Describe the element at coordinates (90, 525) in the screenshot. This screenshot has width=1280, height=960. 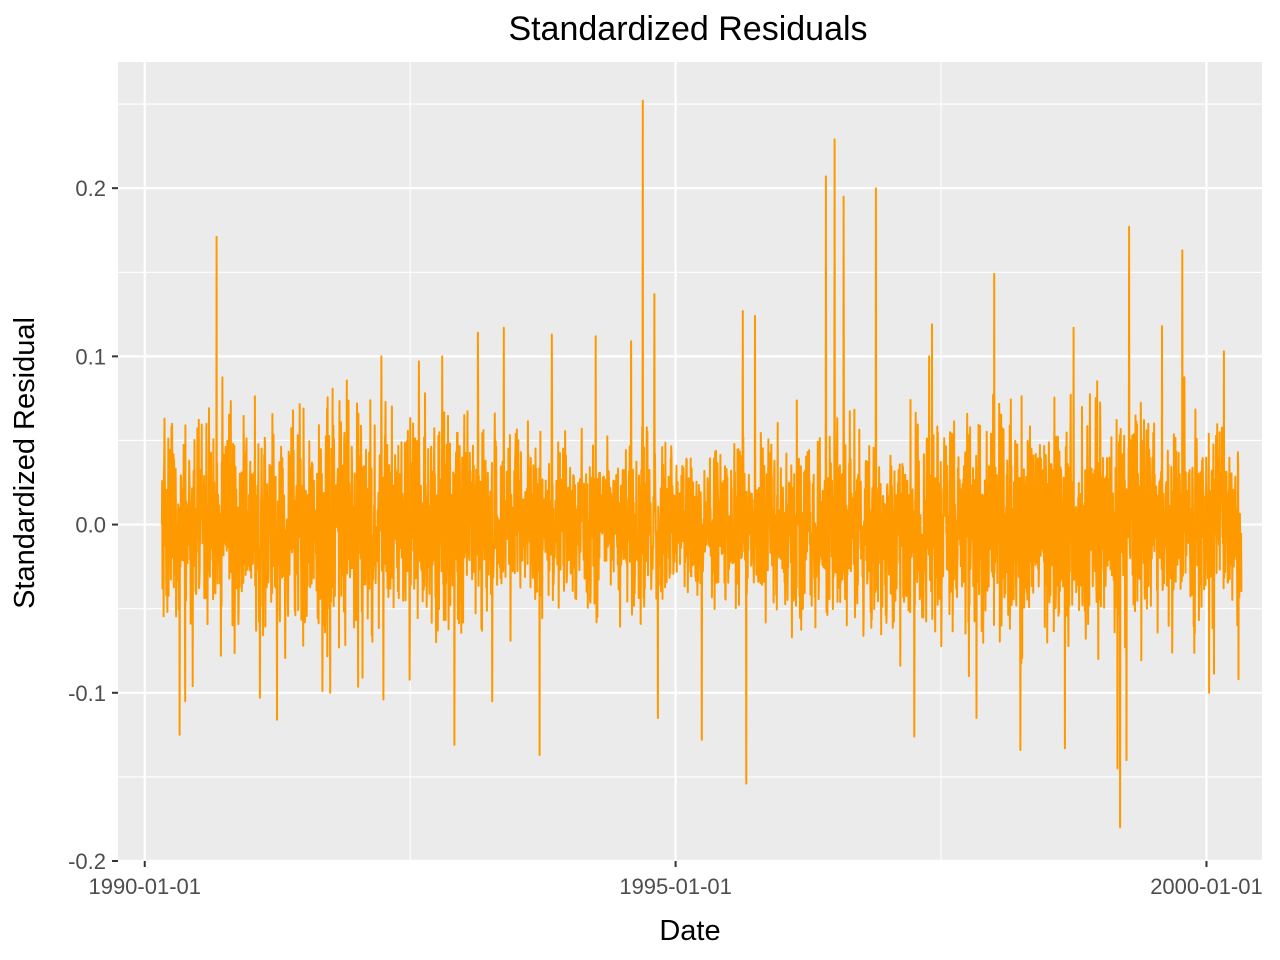
I see `y-tick-label: 0.0` at that location.